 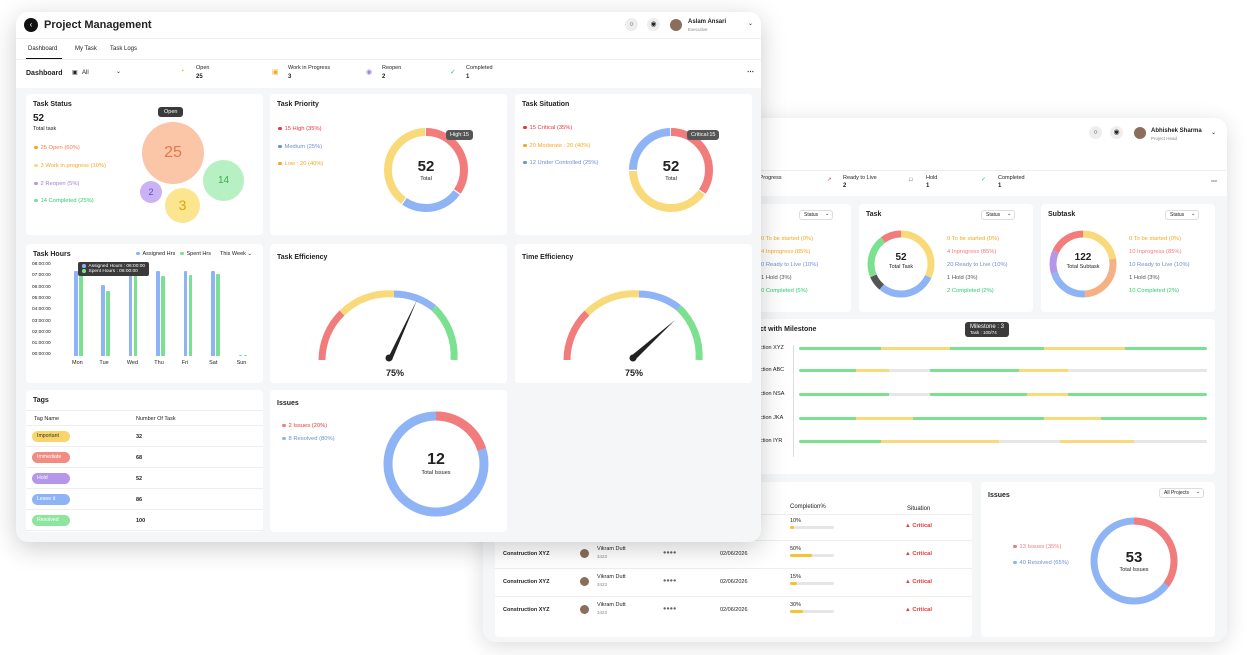 What do you see at coordinates (124, 49) in the screenshot?
I see `tab-task-logs: Task Logs` at bounding box center [124, 49].